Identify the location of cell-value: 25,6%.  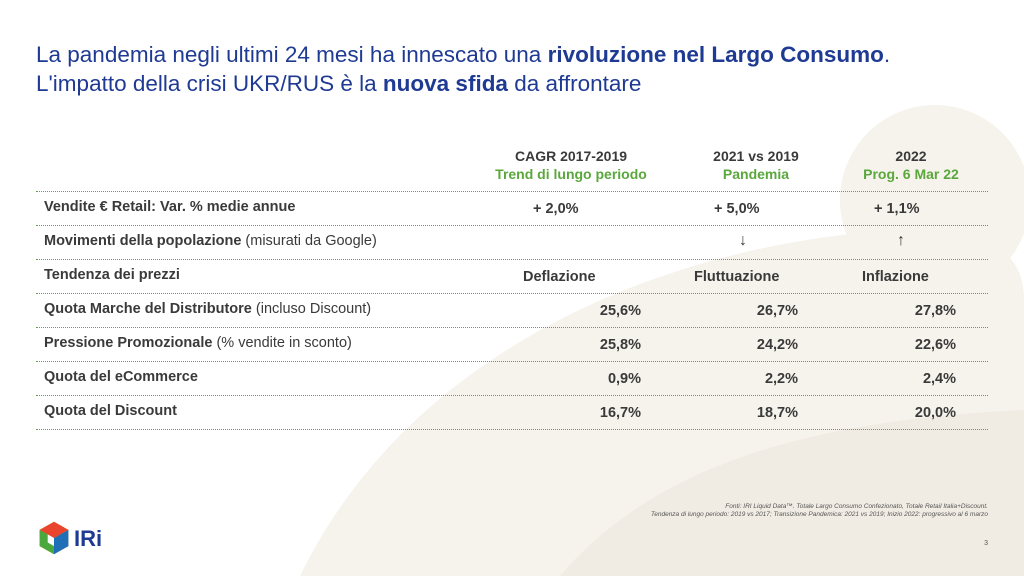
(620, 311).